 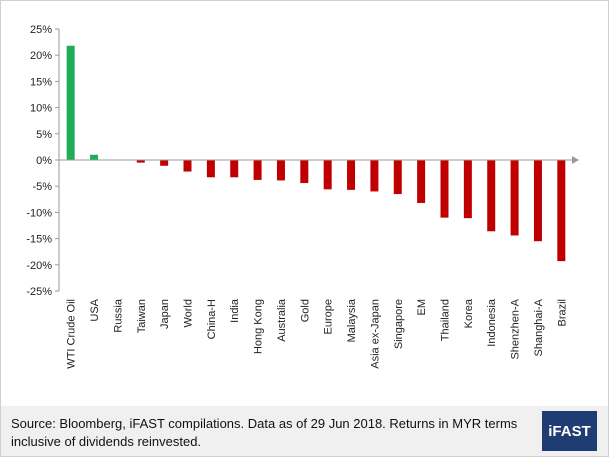 I want to click on x-tick-label: Europe, so click(x=329, y=316).